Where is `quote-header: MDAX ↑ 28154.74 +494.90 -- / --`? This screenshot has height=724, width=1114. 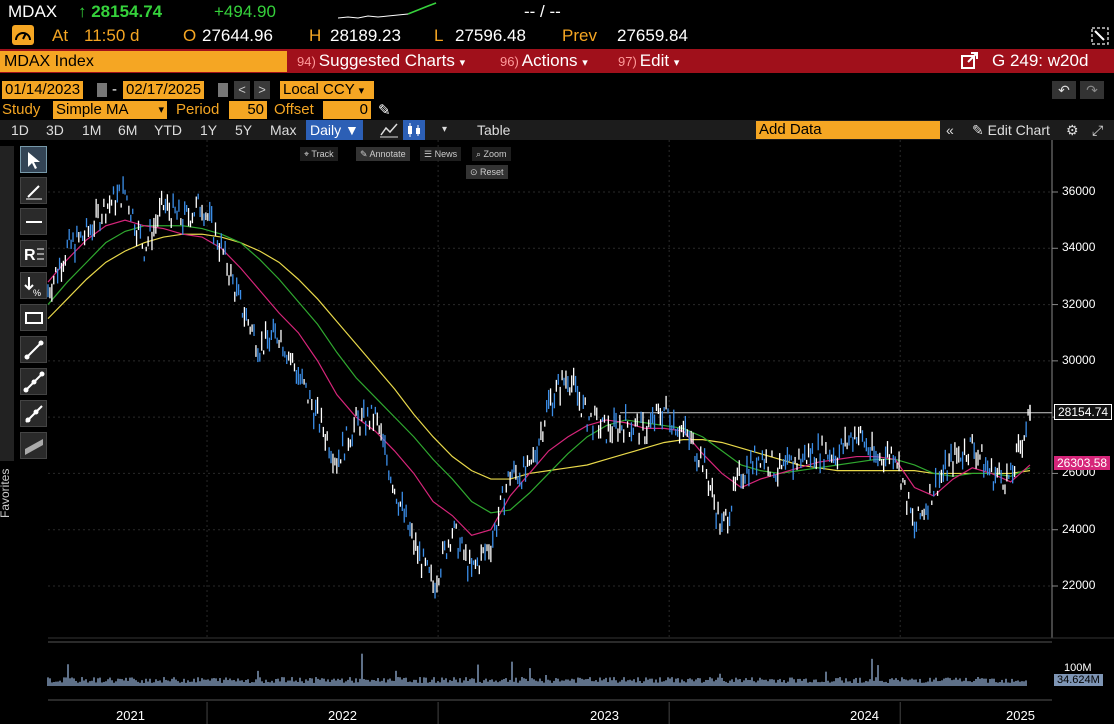
quote-header: MDAX ↑ 28154.74 +494.90 -- / -- is located at coordinates (557, 12).